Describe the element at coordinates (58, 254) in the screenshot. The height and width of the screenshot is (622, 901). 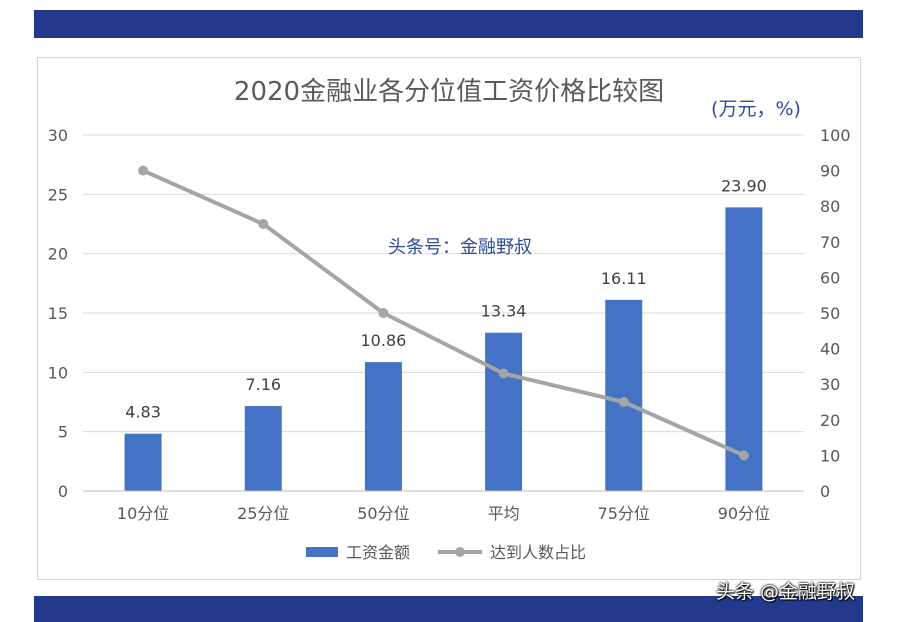
I see `y-left-tick-label: 20` at that location.